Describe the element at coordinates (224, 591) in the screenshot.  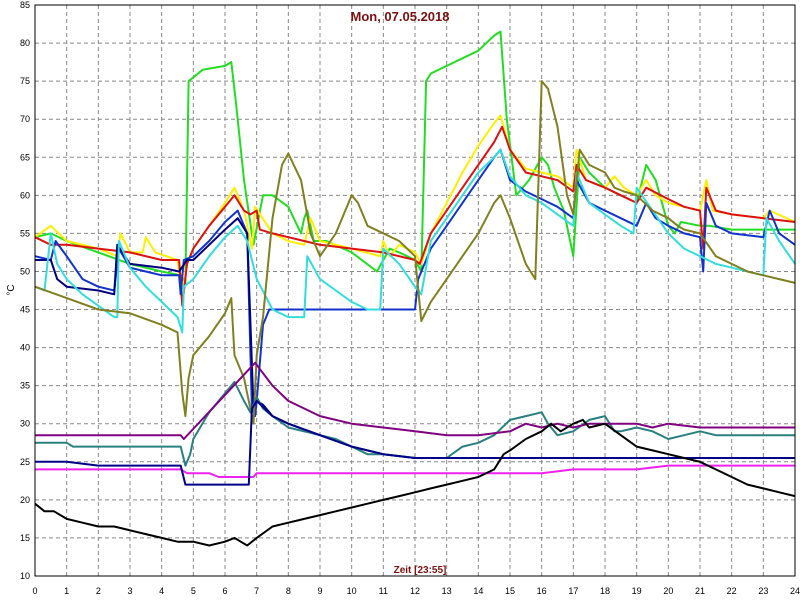
I see `x-tick-label: 6` at that location.